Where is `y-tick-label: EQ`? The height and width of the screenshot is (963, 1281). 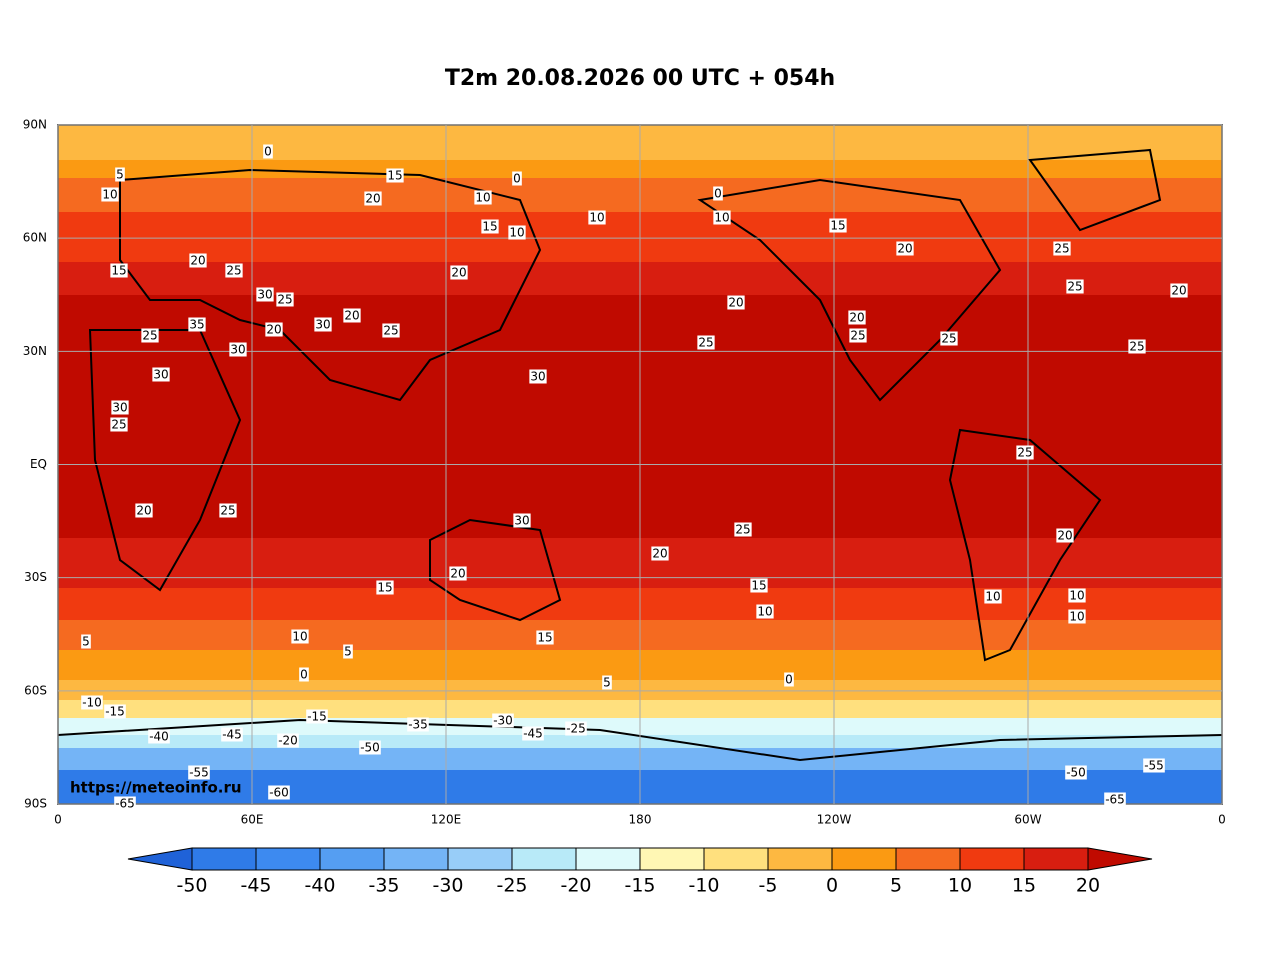
y-tick-label: EQ is located at coordinates (38, 464).